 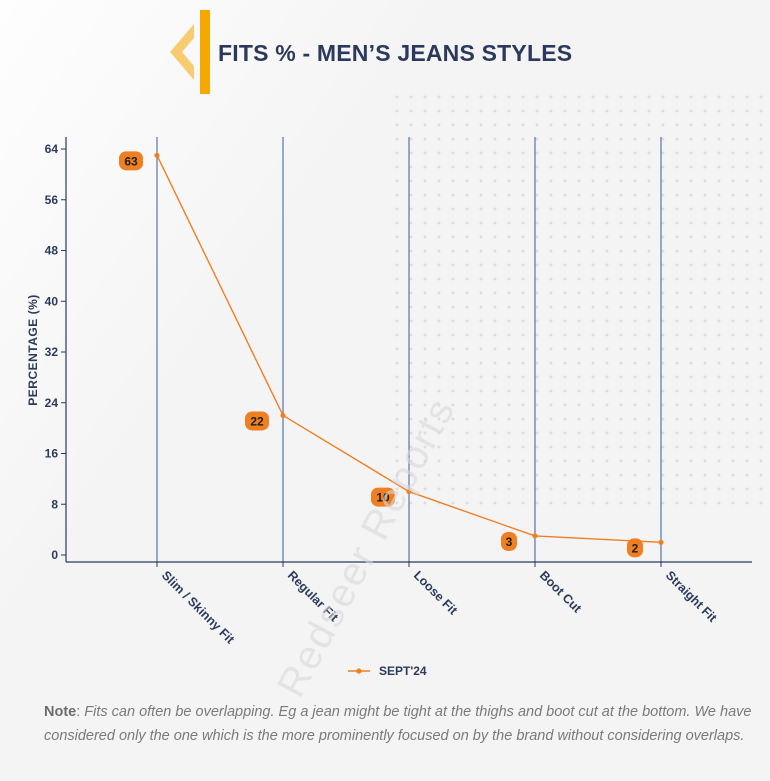 What do you see at coordinates (60, 712) in the screenshot?
I see `note-label: Note` at bounding box center [60, 712].